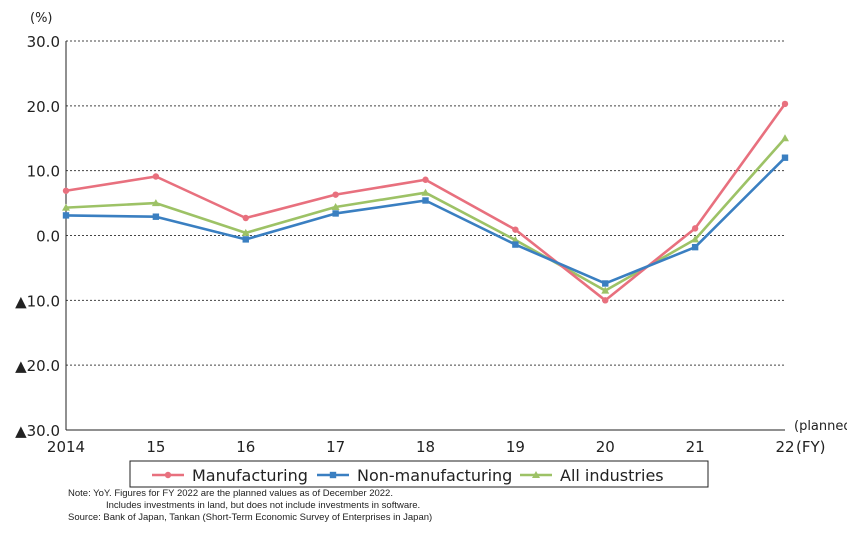 The height and width of the screenshot is (534, 847). Describe the element at coordinates (48, 237) in the screenshot. I see `y-tick-label: 0.0` at that location.